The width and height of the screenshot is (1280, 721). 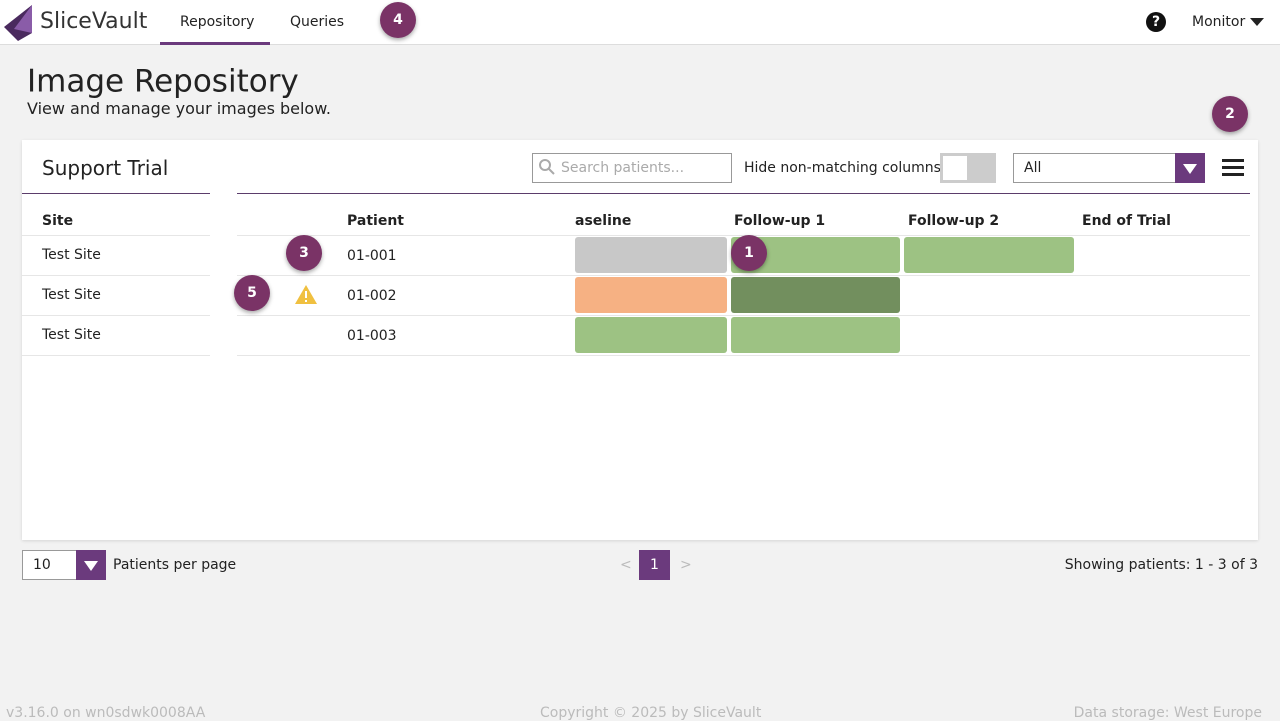 I want to click on badge: 2, so click(x=1230, y=114).